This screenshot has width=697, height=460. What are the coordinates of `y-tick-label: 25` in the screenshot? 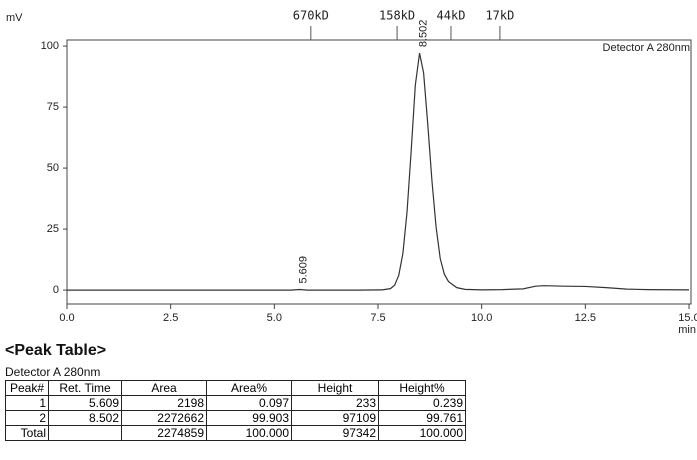 It's located at (53, 229).